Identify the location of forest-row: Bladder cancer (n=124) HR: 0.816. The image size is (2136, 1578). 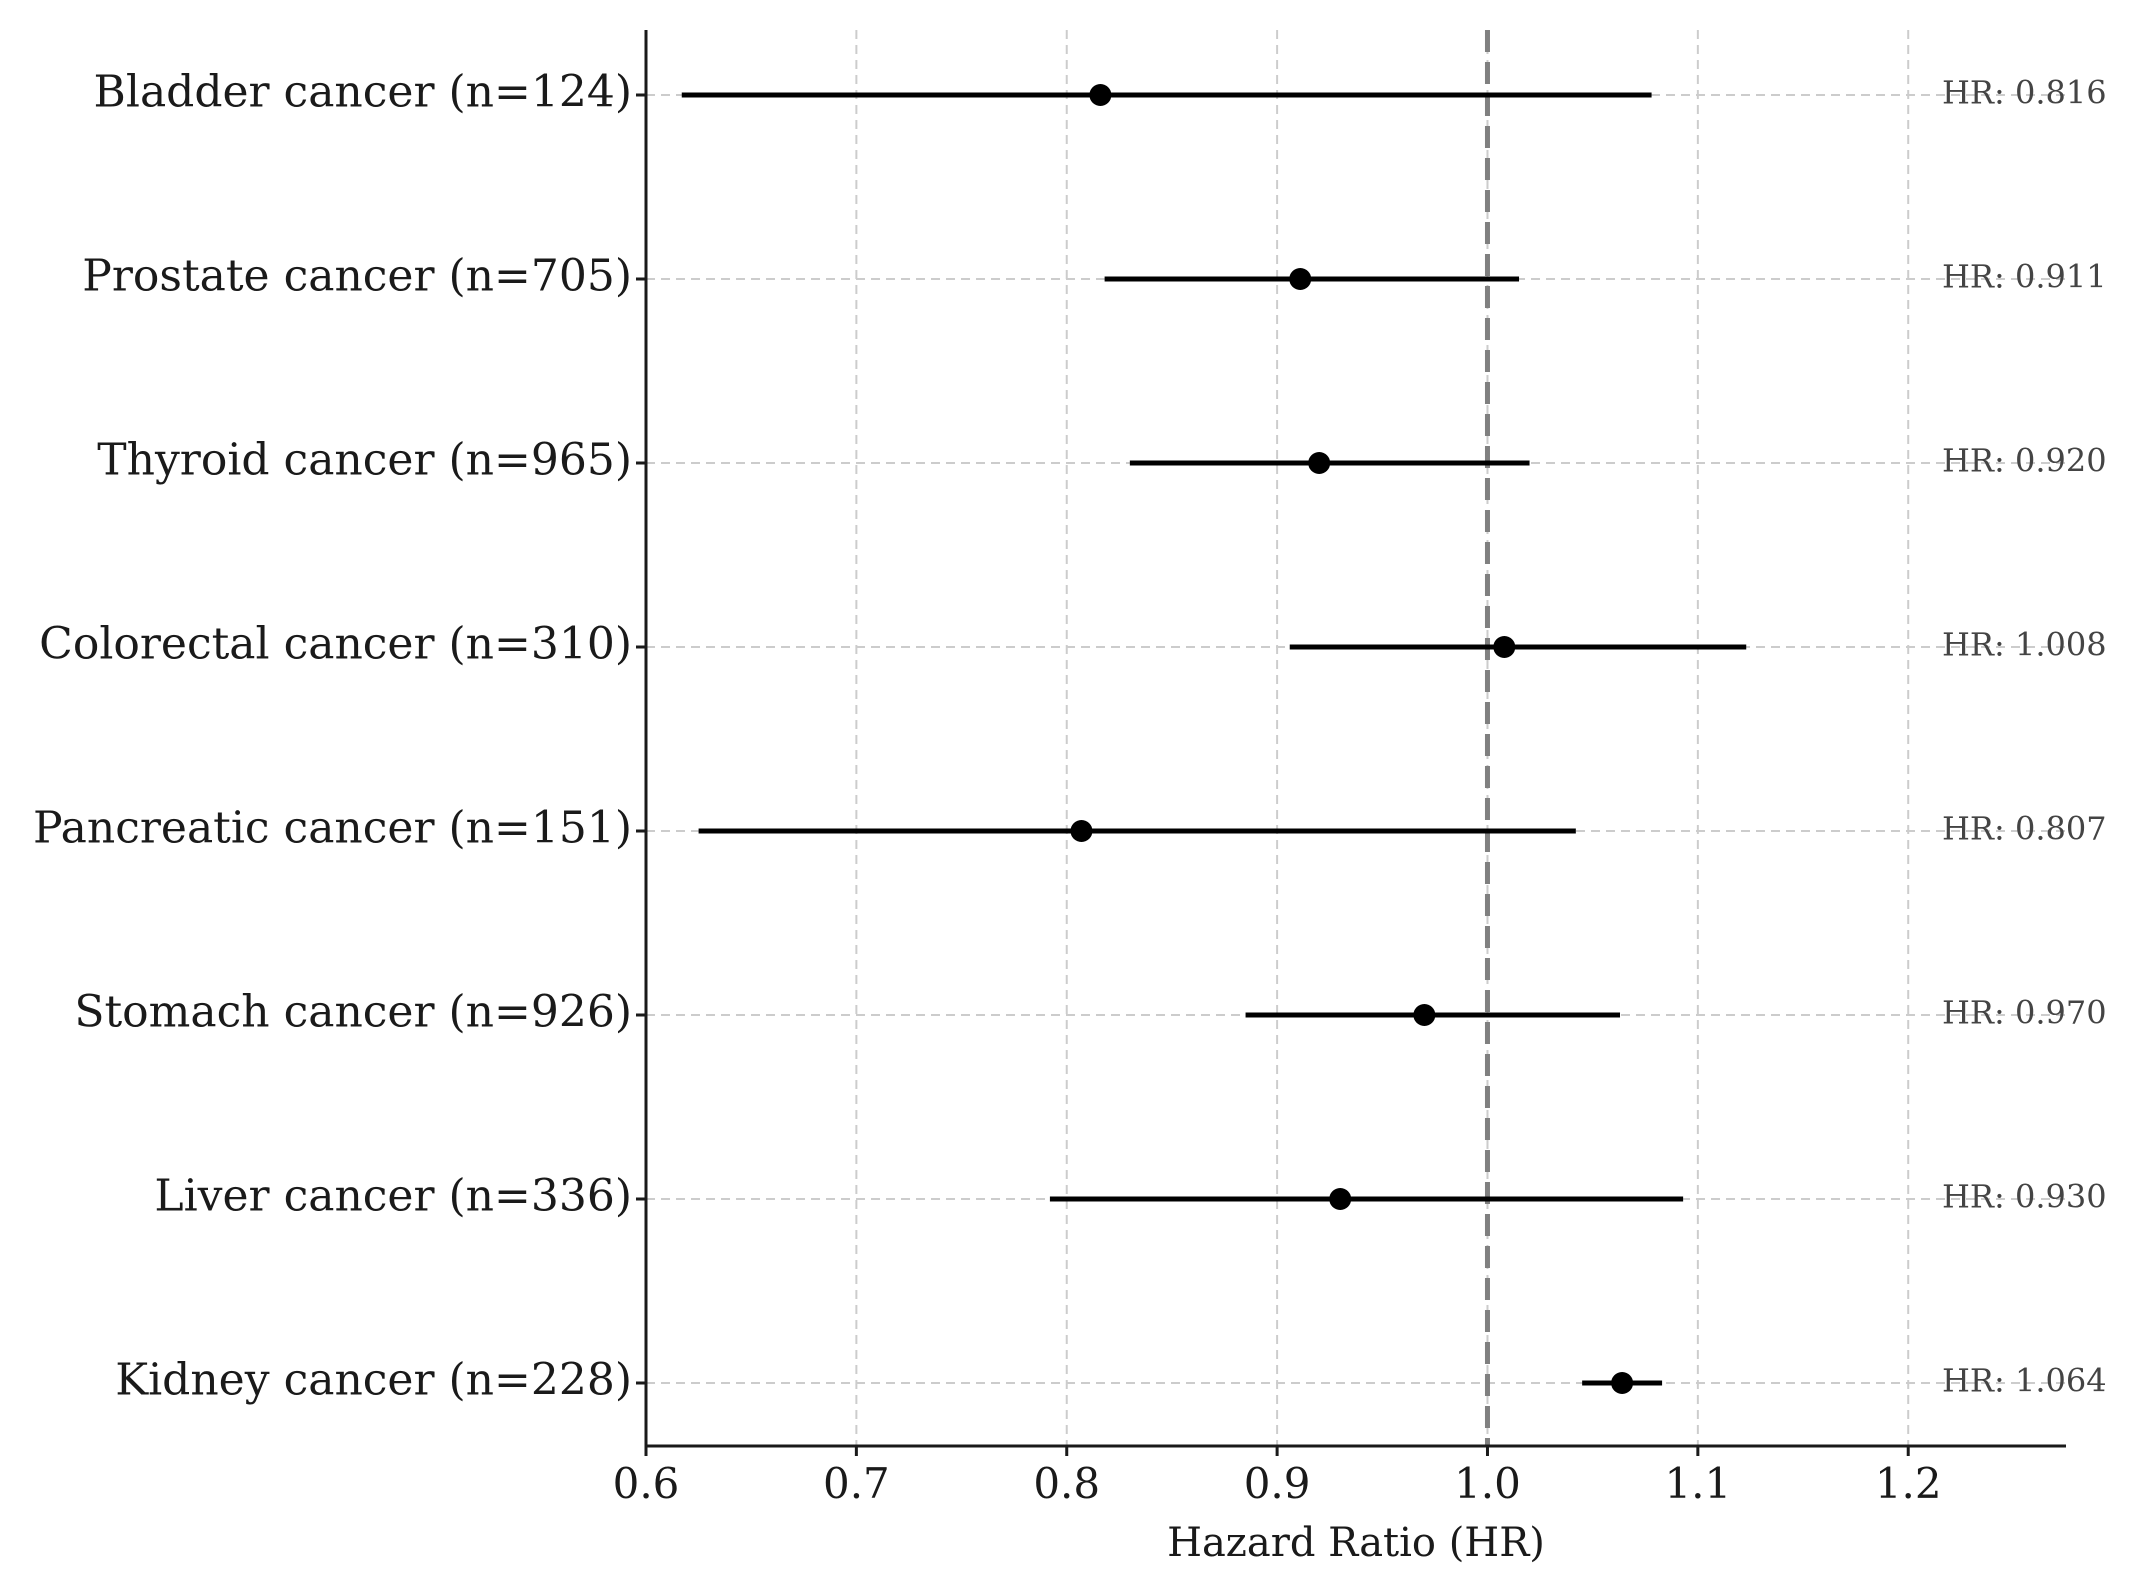
(1100, 92).